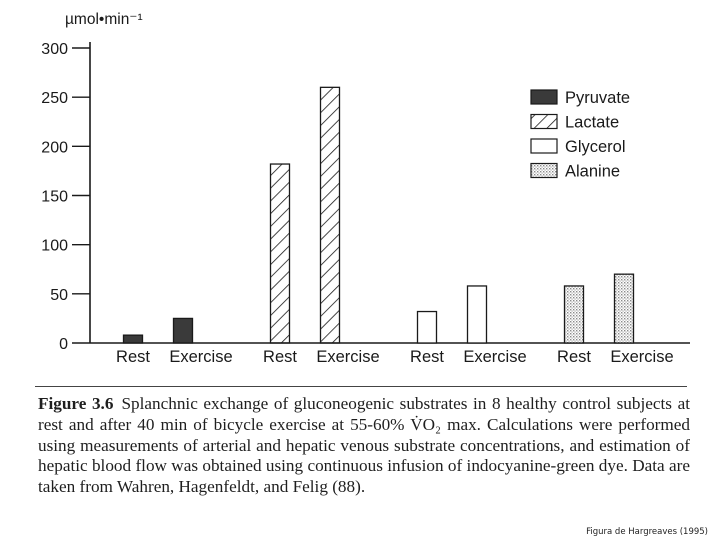 This screenshot has width=720, height=540. What do you see at coordinates (133, 357) in the screenshot?
I see `x-label-pyruvate-rest: Rest` at bounding box center [133, 357].